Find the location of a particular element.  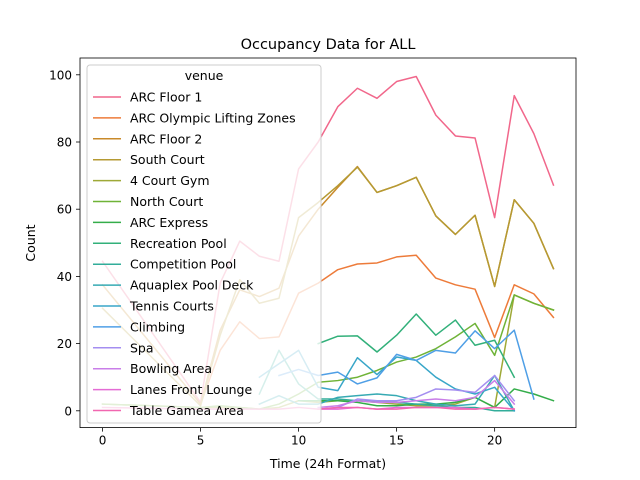

y-axis-label: Count is located at coordinates (30, 242).